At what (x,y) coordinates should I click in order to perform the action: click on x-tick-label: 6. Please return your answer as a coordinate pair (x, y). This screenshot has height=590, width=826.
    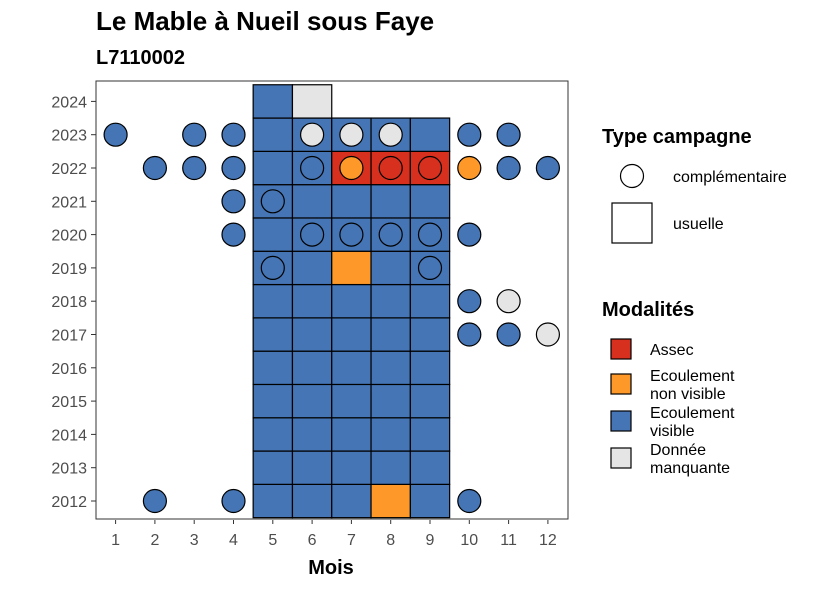
    Looking at the image, I should click on (312, 540).